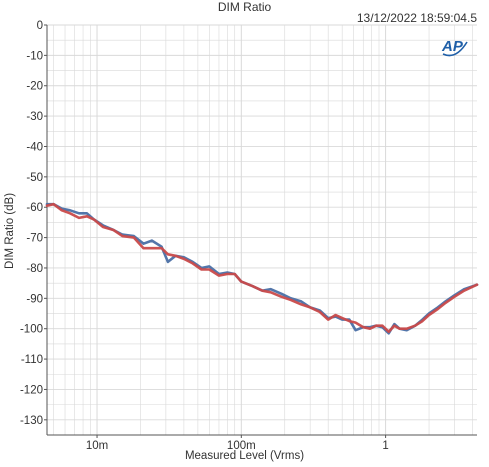  What do you see at coordinates (34, 178) in the screenshot?
I see `y-tick-label: -50` at bounding box center [34, 178].